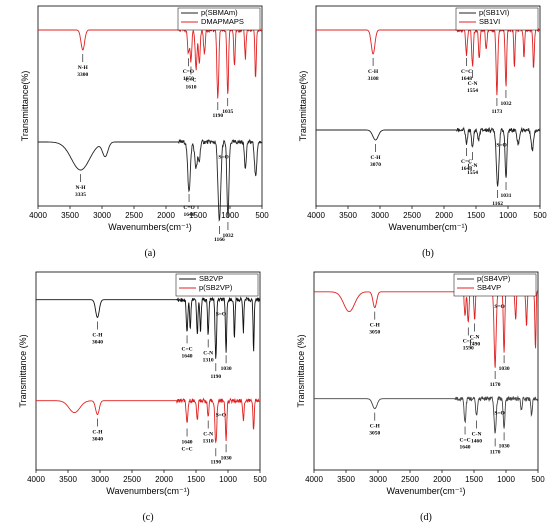  What do you see at coordinates (494, 12) in the screenshot?
I see `legend-label: p(SB1VI)` at bounding box center [494, 12].